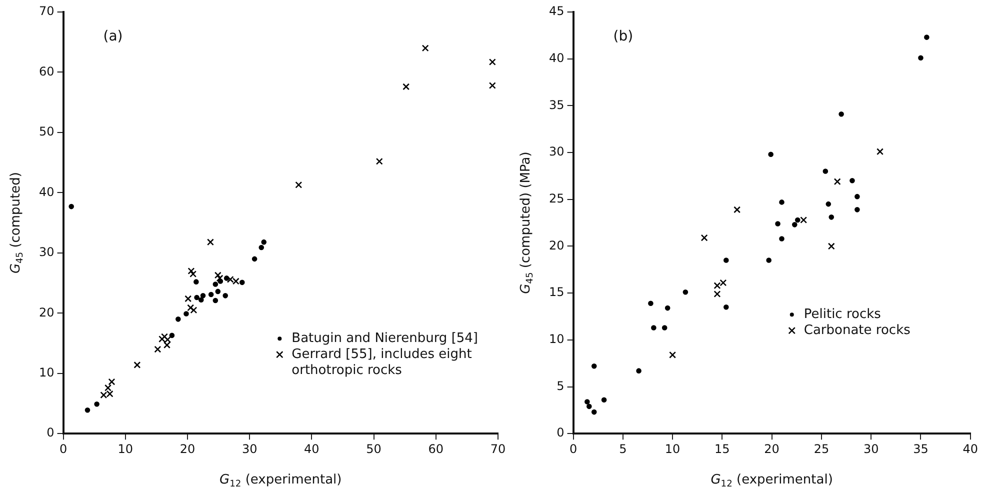 Image resolution: width=981 pixels, height=496 pixels. Describe the element at coordinates (46, 71) in the screenshot. I see `y-tick-label: 60` at that location.